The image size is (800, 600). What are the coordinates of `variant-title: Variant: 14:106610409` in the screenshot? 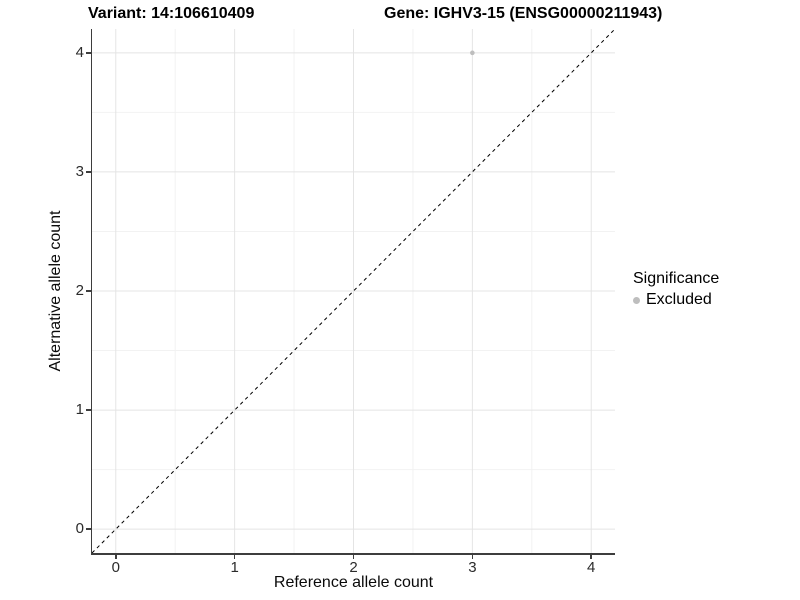 It's located at (171, 13).